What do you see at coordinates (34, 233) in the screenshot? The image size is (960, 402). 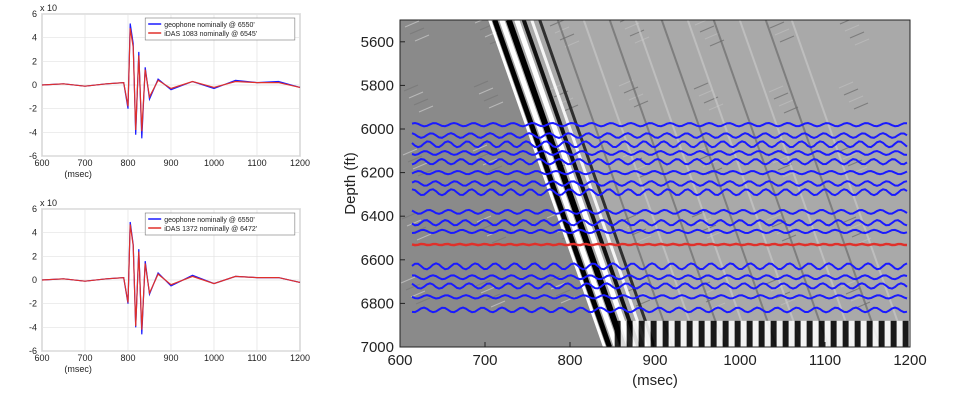 I see `y-tick-label: 4` at bounding box center [34, 233].